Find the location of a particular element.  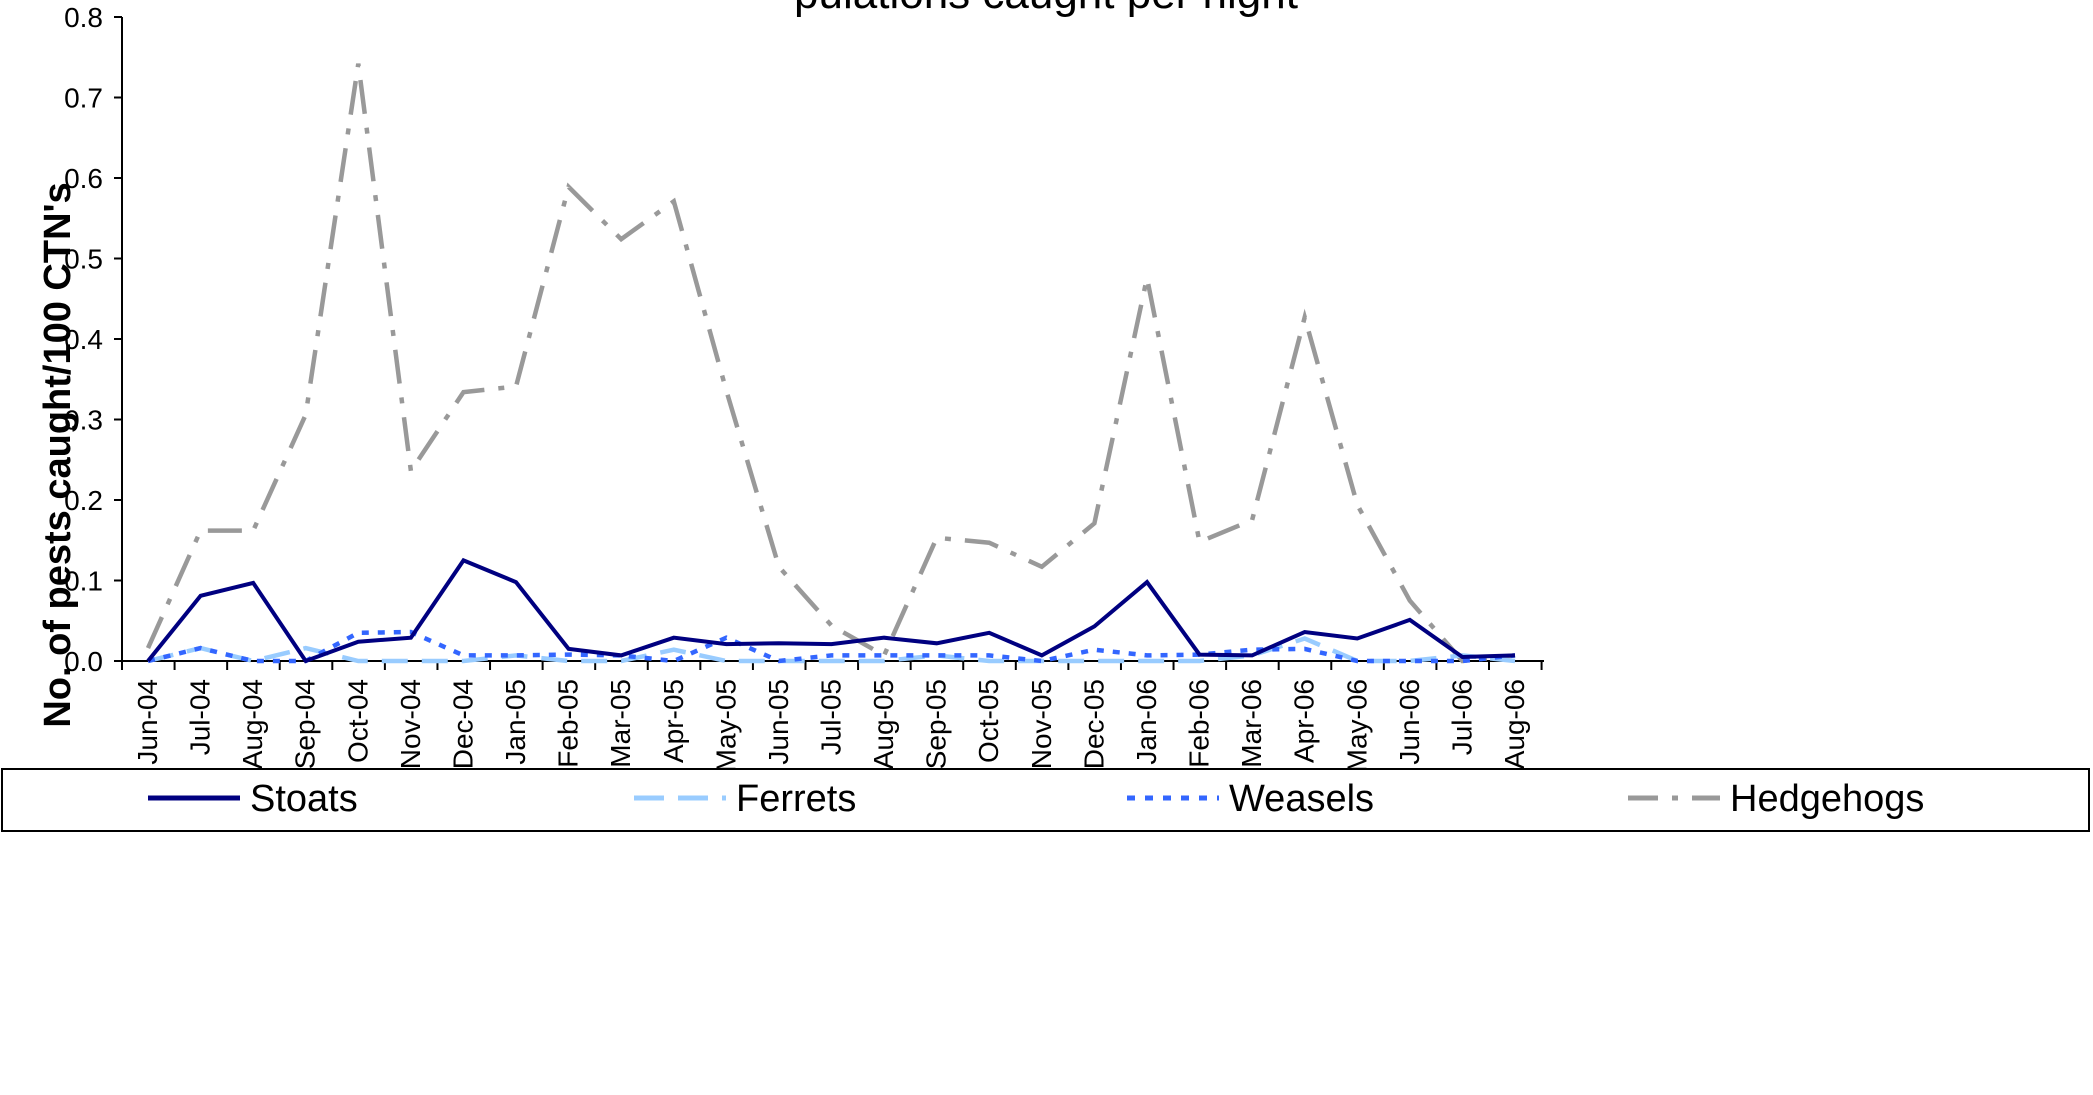

x-tick-label: Dec-05 is located at coordinates (1093, 724).